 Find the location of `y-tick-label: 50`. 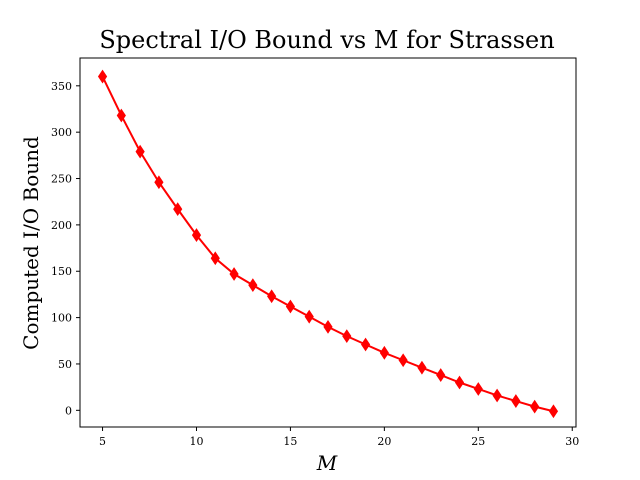

y-tick-label: 50 is located at coordinates (65, 364).